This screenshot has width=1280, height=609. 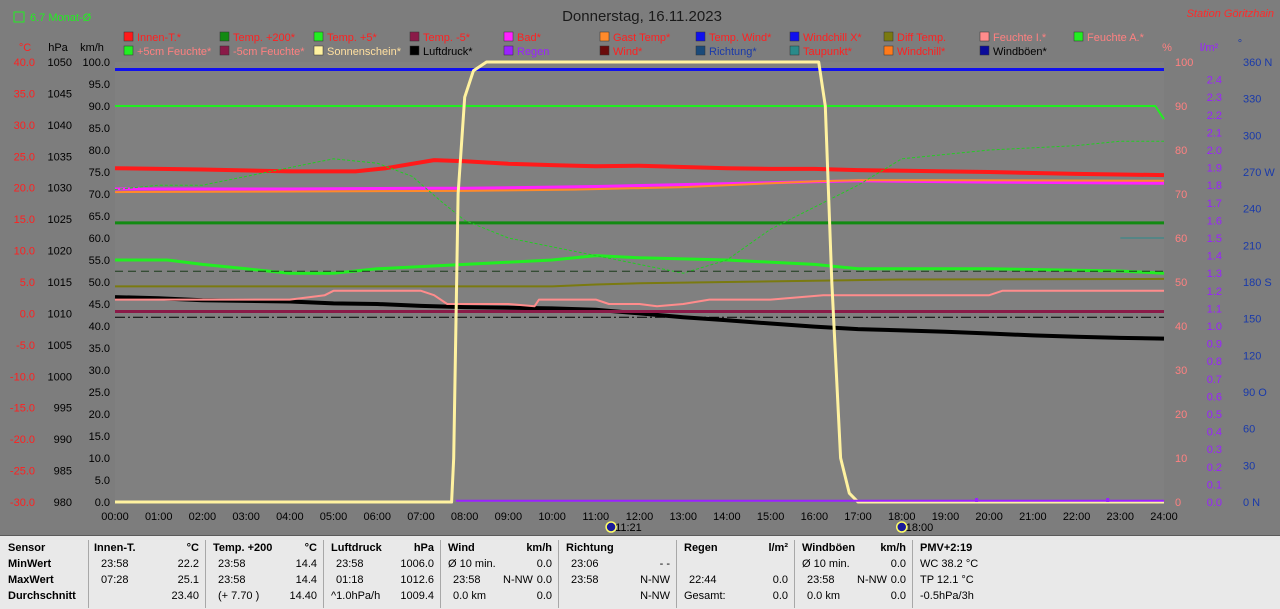 I want to click on time-tick: 21:00, so click(x=1033, y=517).